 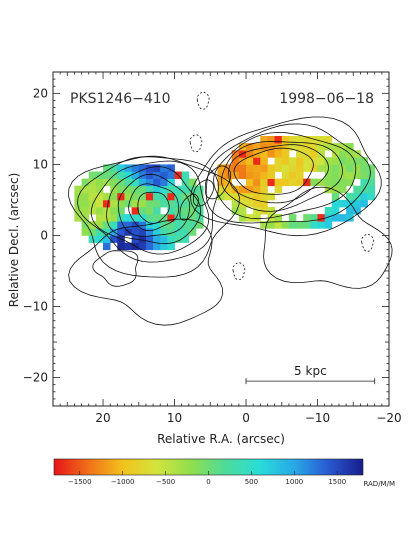 What do you see at coordinates (123, 482) in the screenshot?
I see `colorbar-tick-label: −1000` at bounding box center [123, 482].